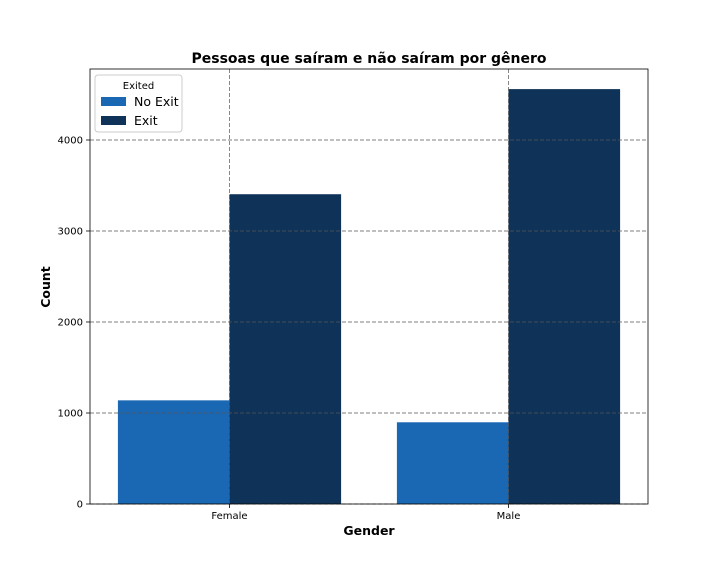 This screenshot has height=576, width=720. Describe the element at coordinates (365, 513) in the screenshot. I see `x-axis-ticks: Female Male` at that location.